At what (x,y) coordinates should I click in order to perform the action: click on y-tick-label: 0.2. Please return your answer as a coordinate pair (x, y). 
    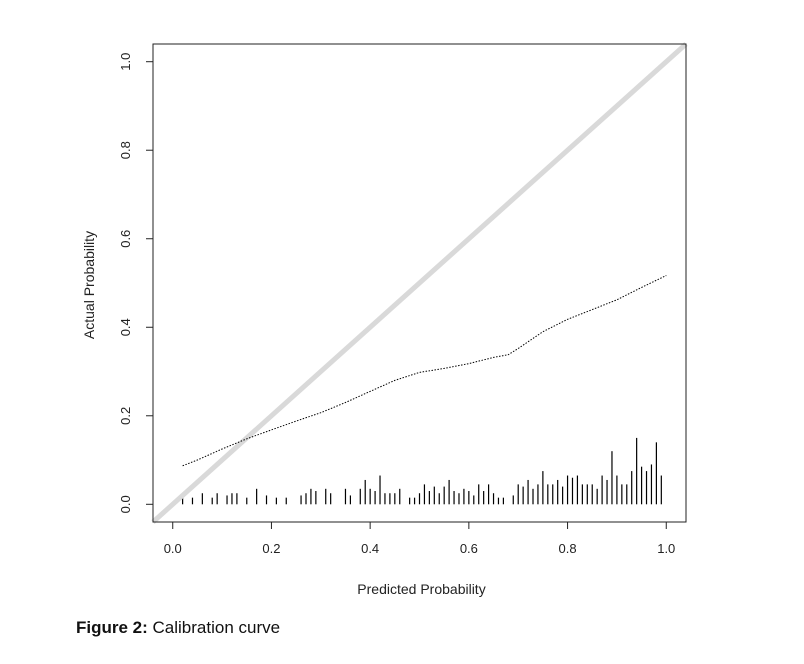
    Looking at the image, I should click on (125, 416).